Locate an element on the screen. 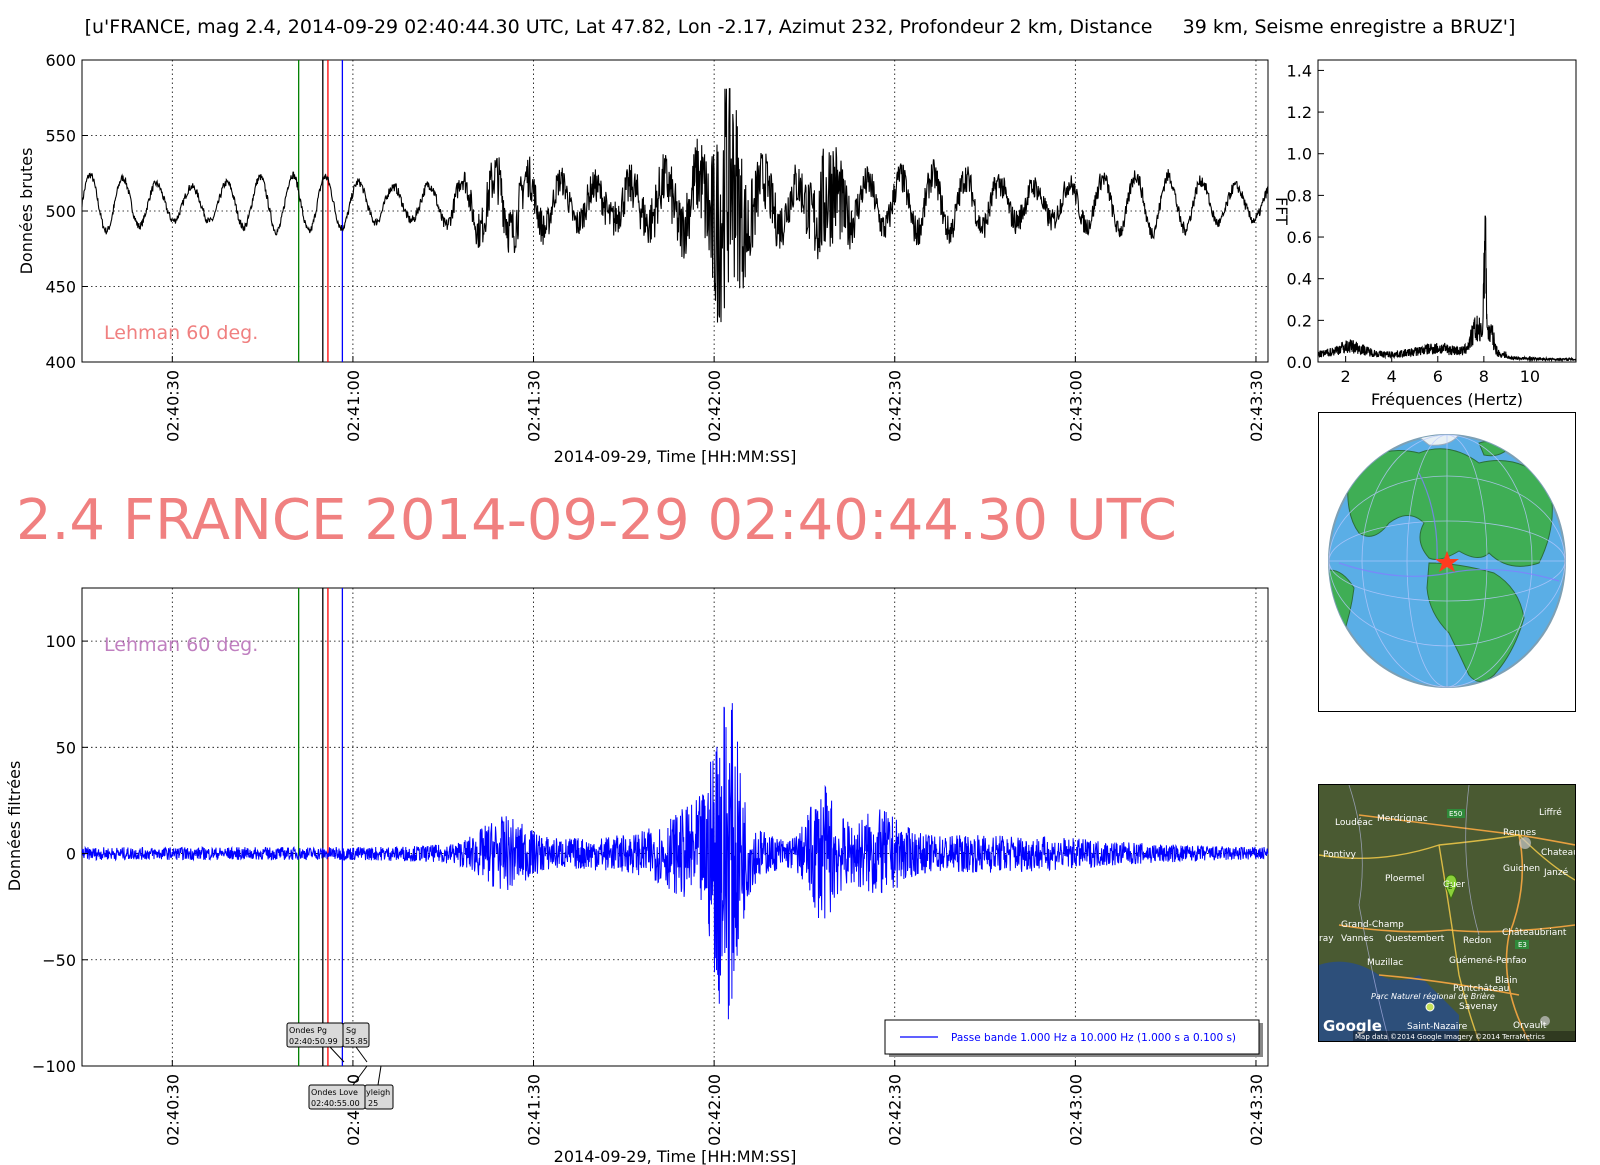  globe-panel is located at coordinates (1447, 562).